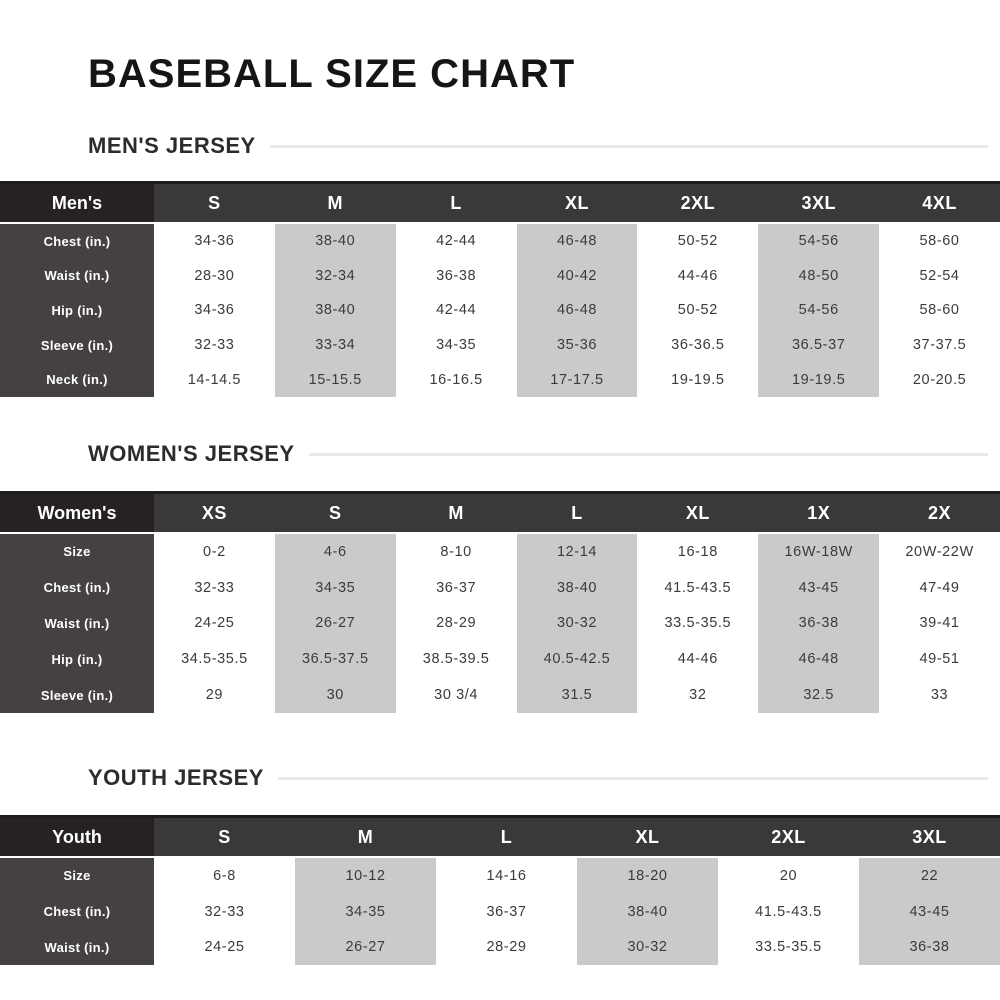  Describe the element at coordinates (577, 511) in the screenshot. I see `womens-column-header: L` at that location.